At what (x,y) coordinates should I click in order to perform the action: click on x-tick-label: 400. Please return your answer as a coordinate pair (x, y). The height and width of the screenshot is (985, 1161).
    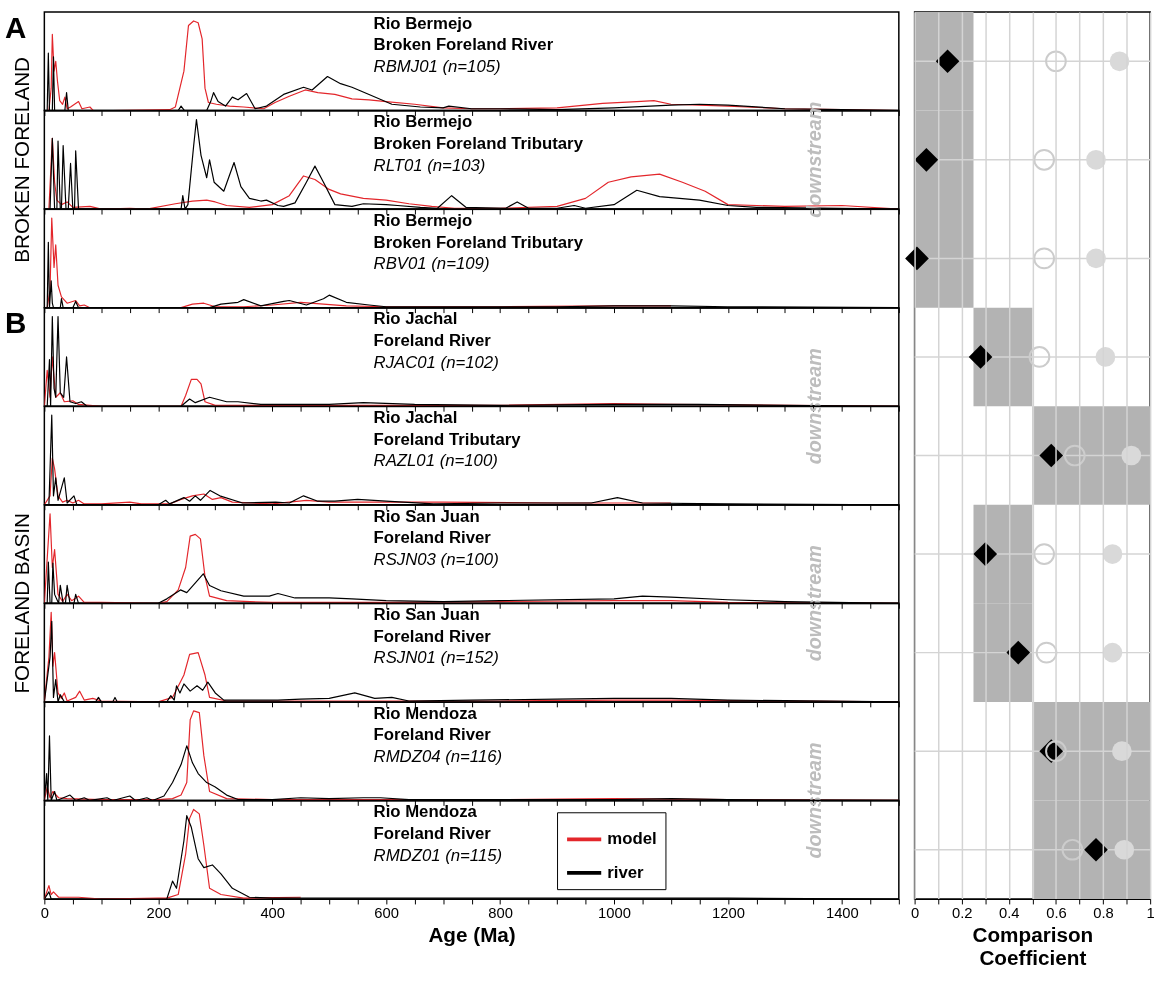
    Looking at the image, I should click on (273, 913).